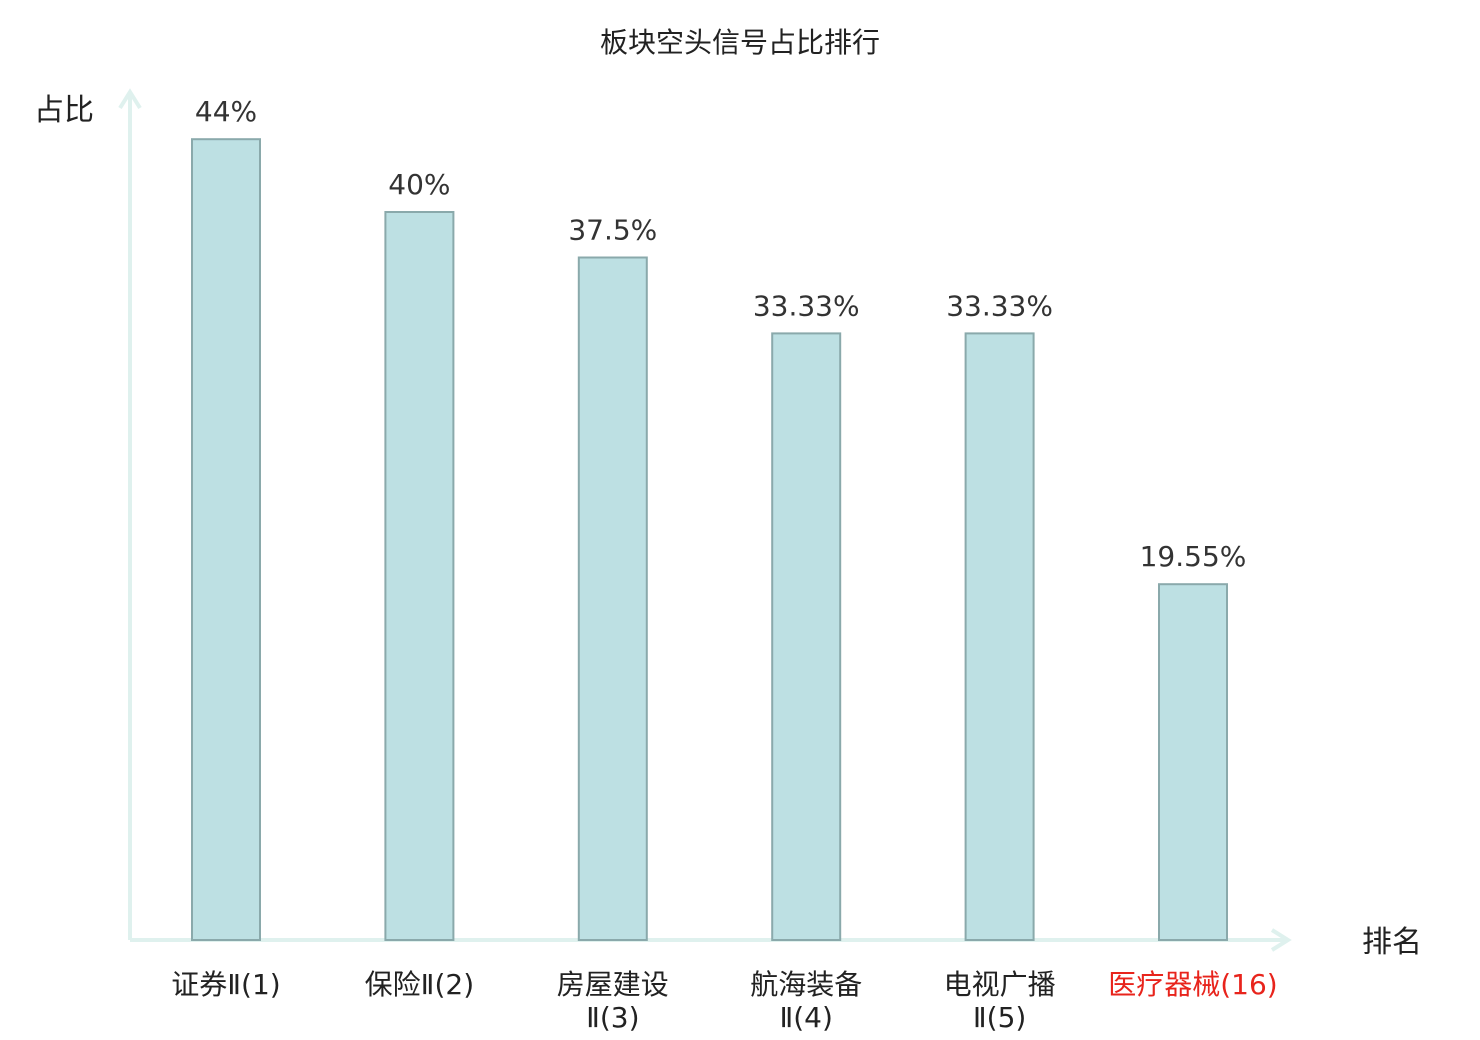 This screenshot has height=1040, width=1480. What do you see at coordinates (1193, 556) in the screenshot?
I see `data-label: 19.55%` at bounding box center [1193, 556].